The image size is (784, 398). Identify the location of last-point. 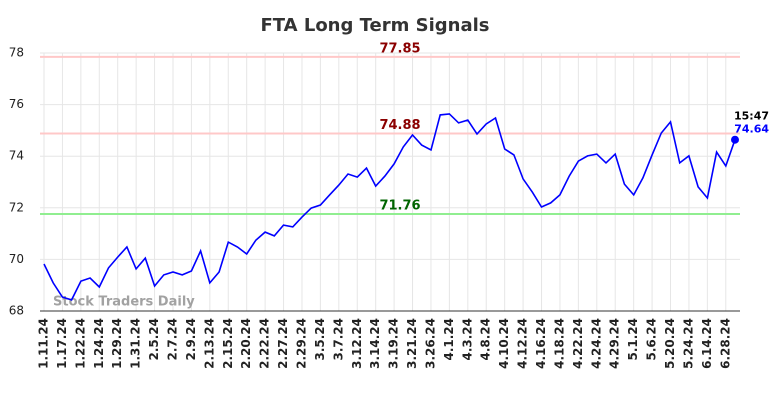
(735, 139).